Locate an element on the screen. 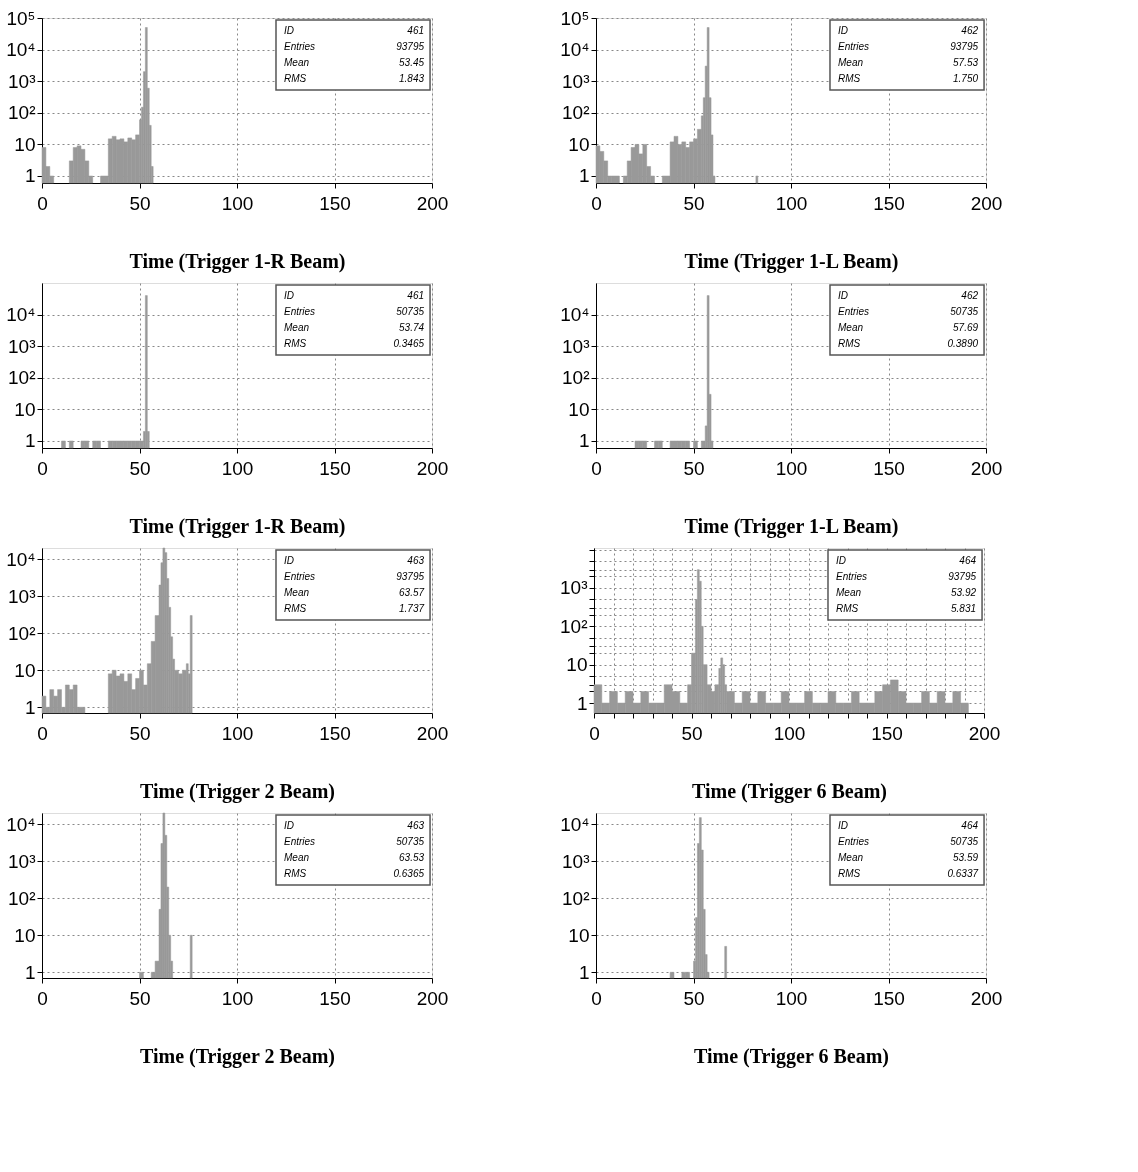 This screenshot has width=1138, height=1172. annotation: 63.53 is located at coordinates (412, 857).